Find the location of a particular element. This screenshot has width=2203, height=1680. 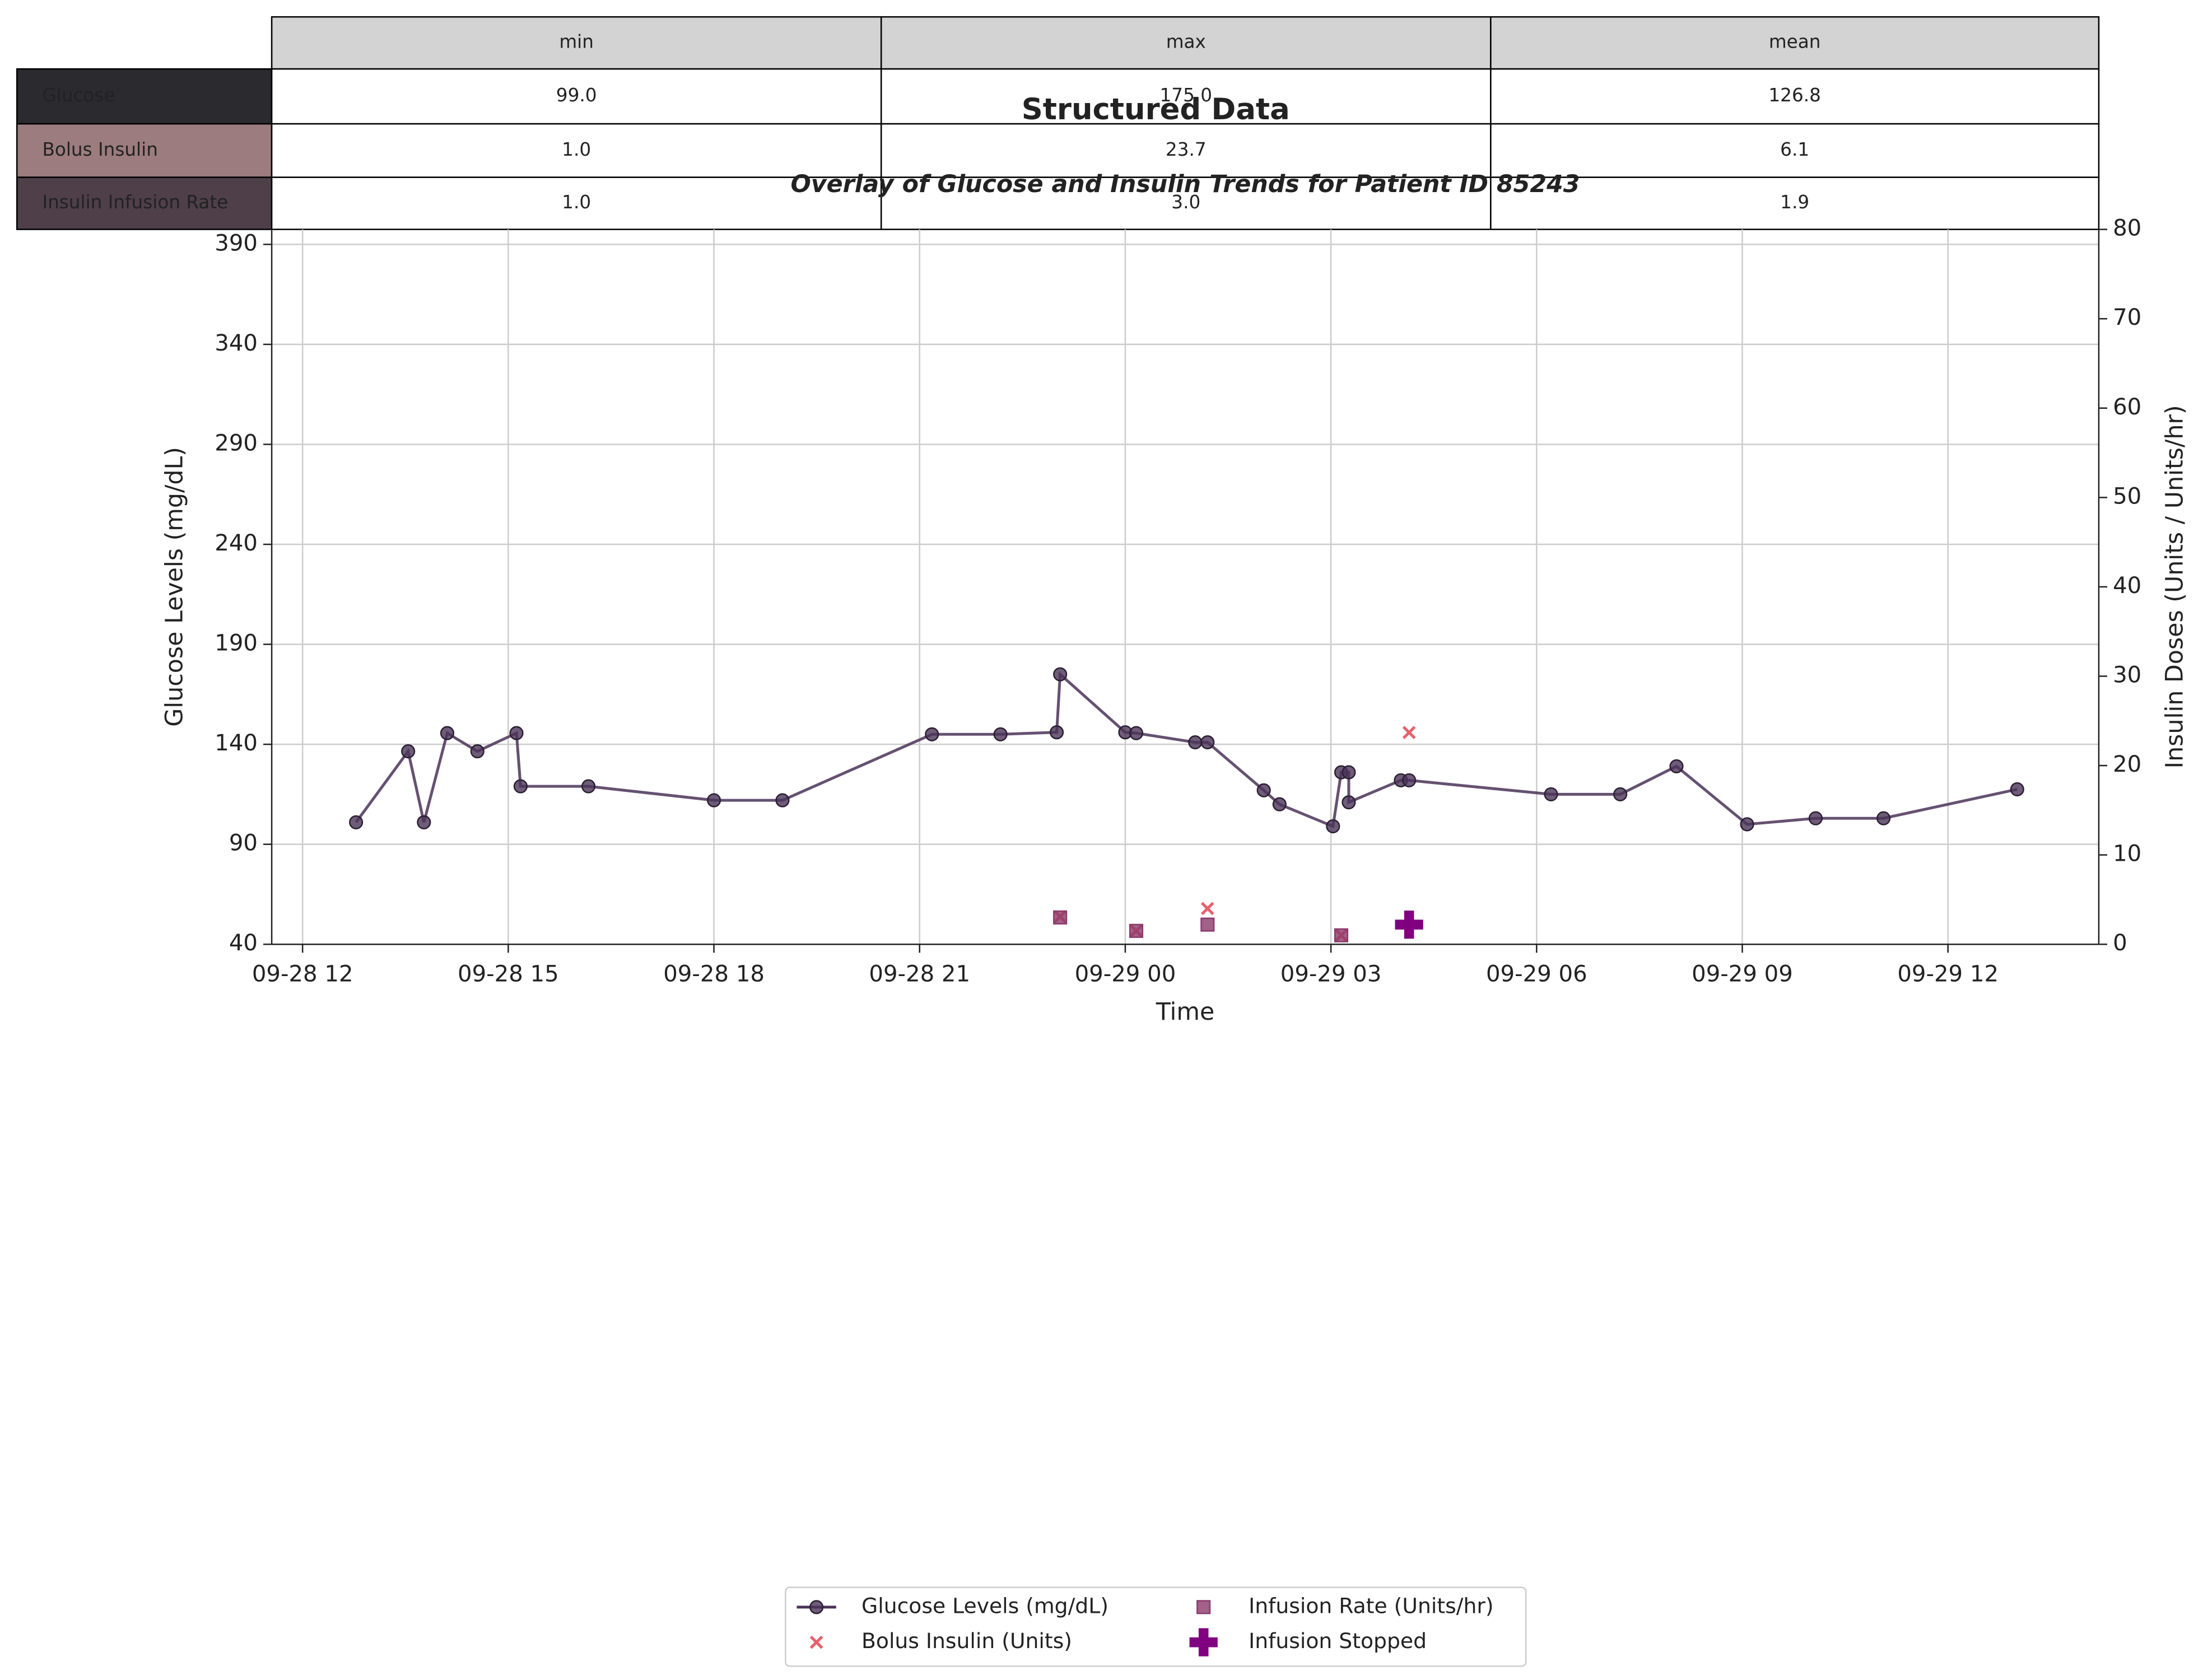

table-row-label-cell is located at coordinates (144, 151).